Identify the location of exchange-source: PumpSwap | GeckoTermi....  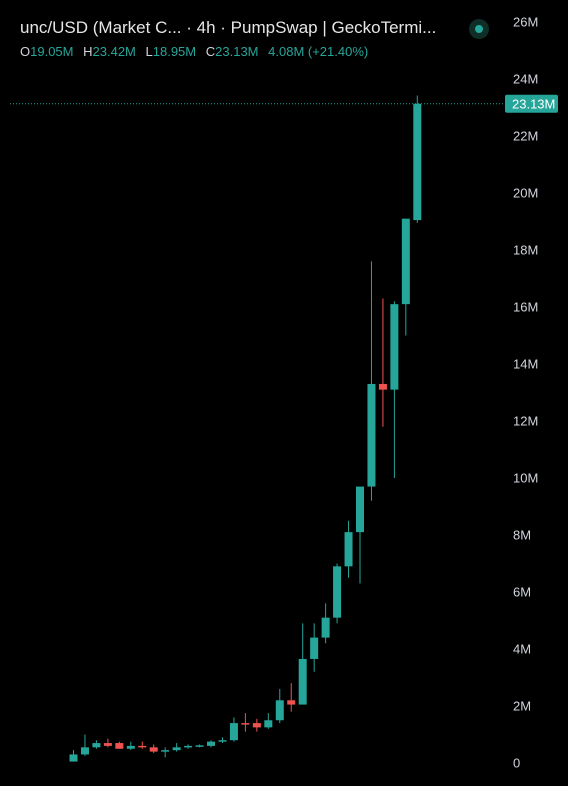
(333, 27).